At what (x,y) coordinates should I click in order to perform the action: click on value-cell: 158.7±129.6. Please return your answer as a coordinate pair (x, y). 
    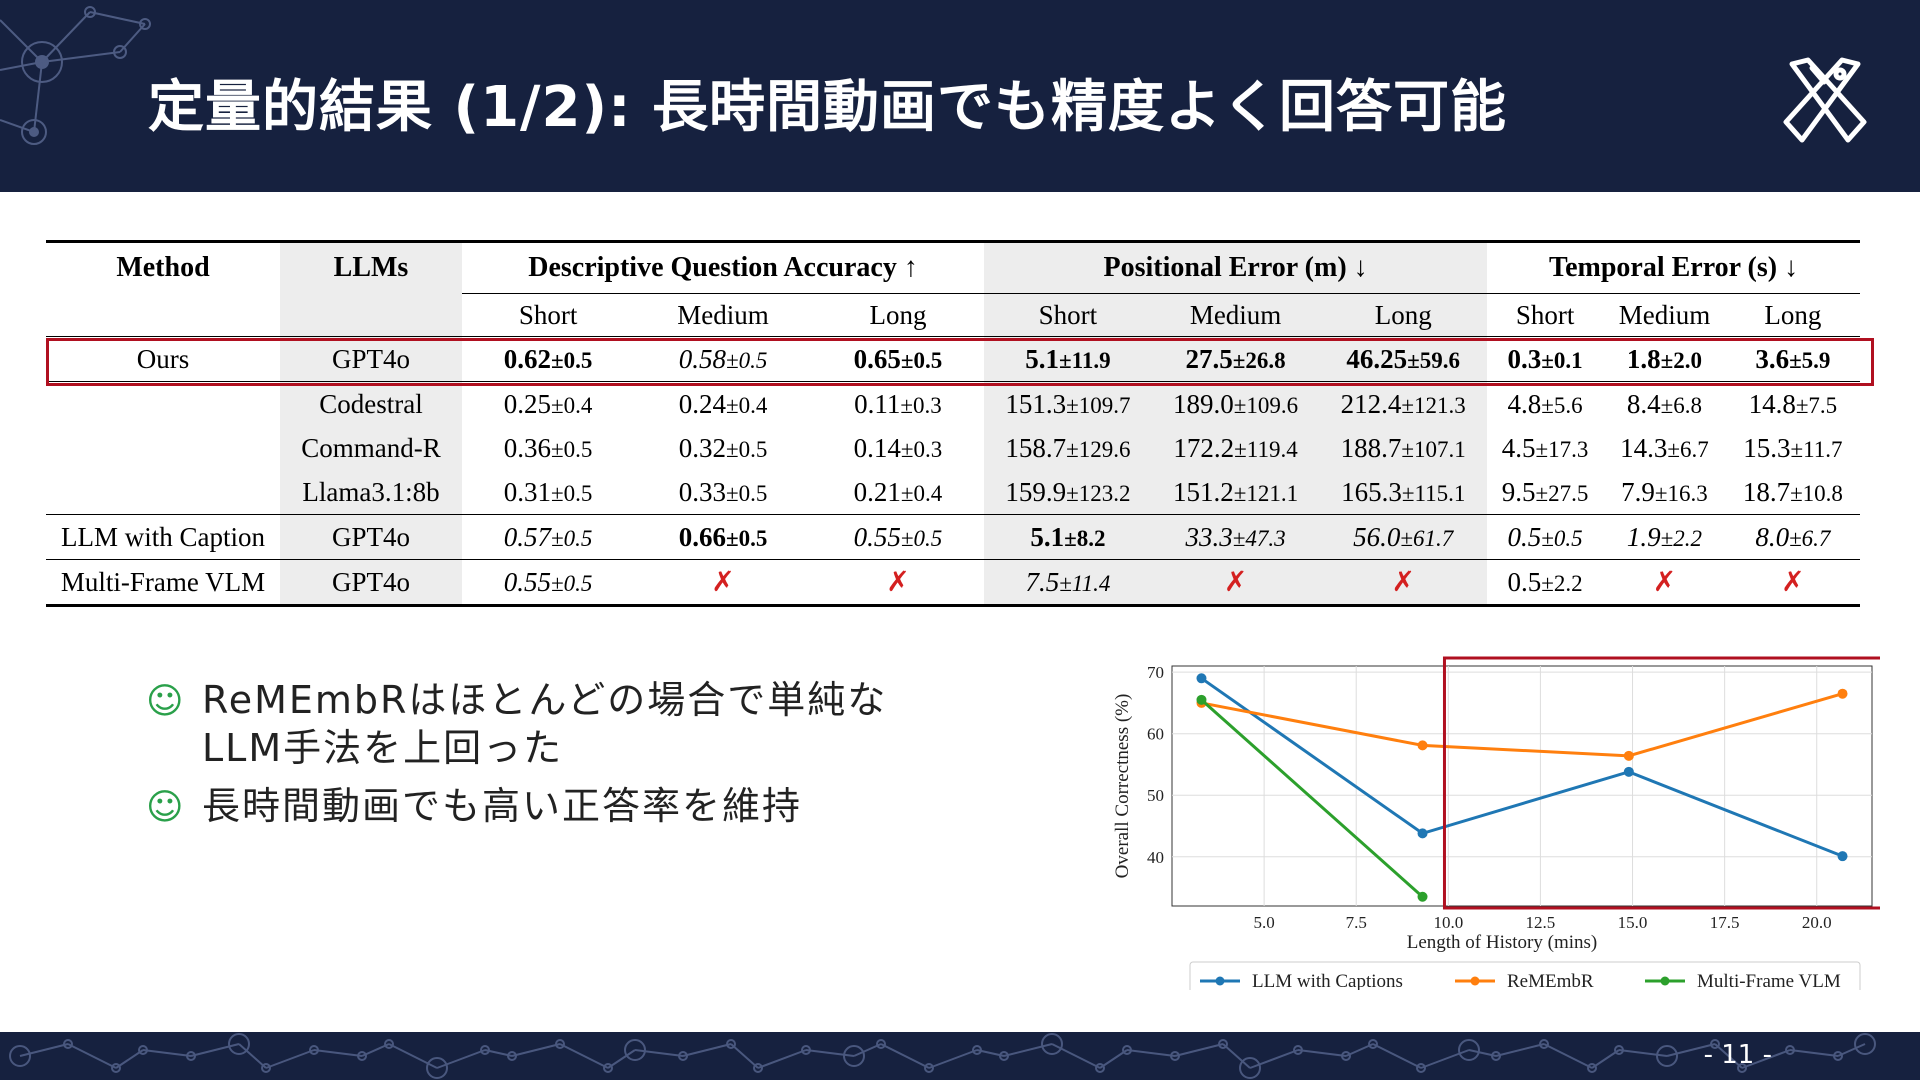
    Looking at the image, I should click on (1068, 448).